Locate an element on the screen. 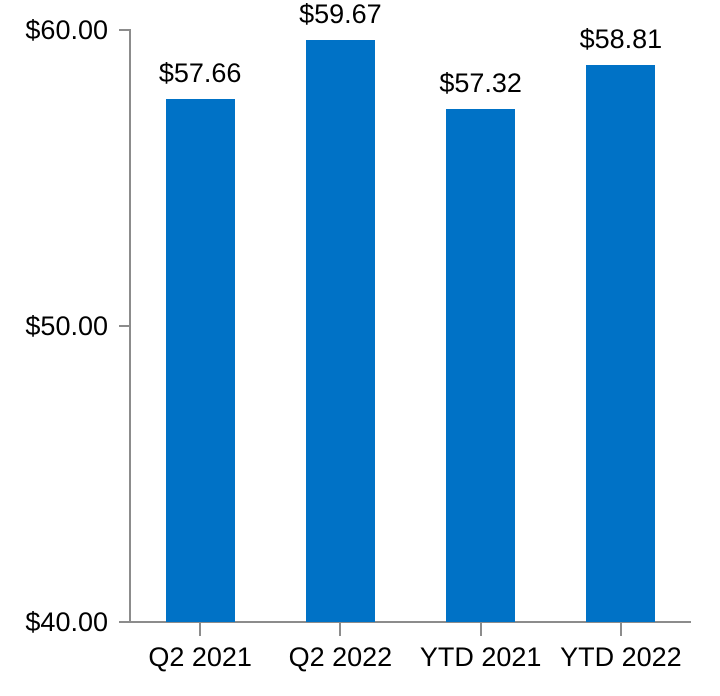  y-tick-label: $40.00 is located at coordinates (66, 622).